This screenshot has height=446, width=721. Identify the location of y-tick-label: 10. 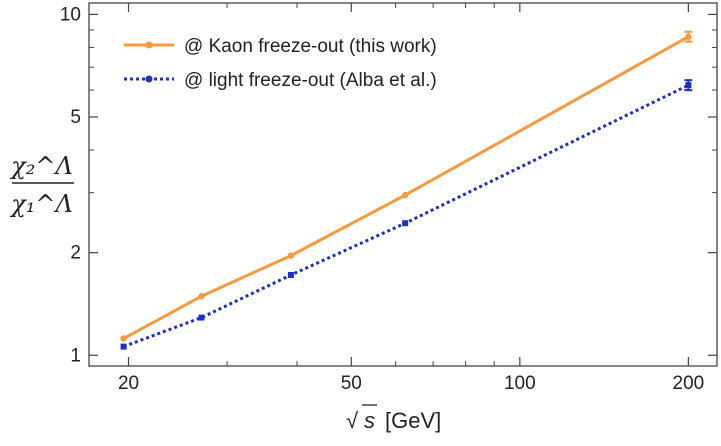
(70, 14).